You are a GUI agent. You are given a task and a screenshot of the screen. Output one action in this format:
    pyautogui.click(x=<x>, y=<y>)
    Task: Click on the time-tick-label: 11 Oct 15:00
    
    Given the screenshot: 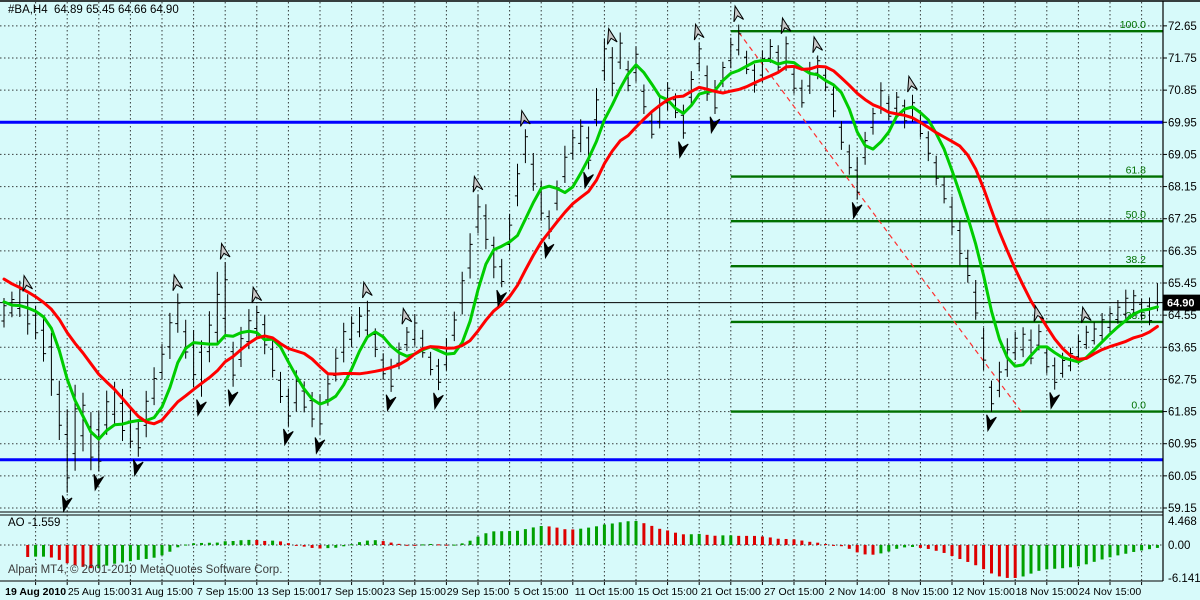 What is the action you would take?
    pyautogui.click(x=605, y=592)
    